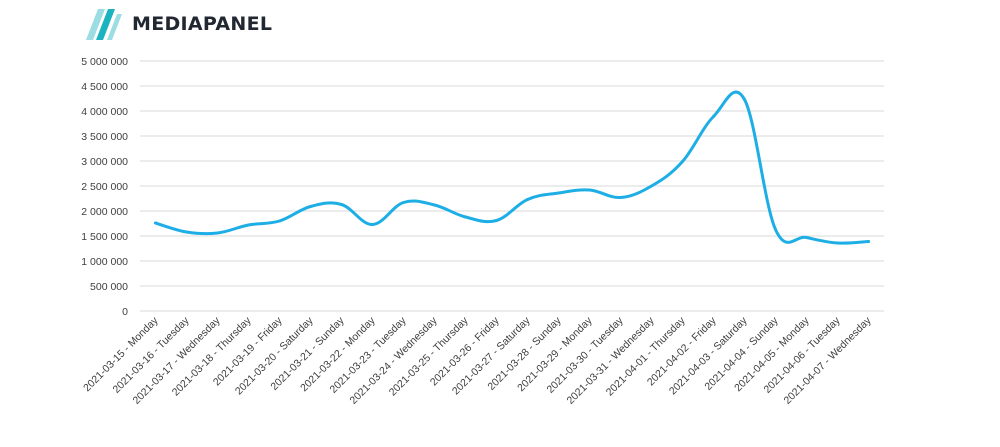 Image resolution: width=1000 pixels, height=447 pixels. What do you see at coordinates (104, 62) in the screenshot?
I see `y-tick-label: 5 000 000` at bounding box center [104, 62].